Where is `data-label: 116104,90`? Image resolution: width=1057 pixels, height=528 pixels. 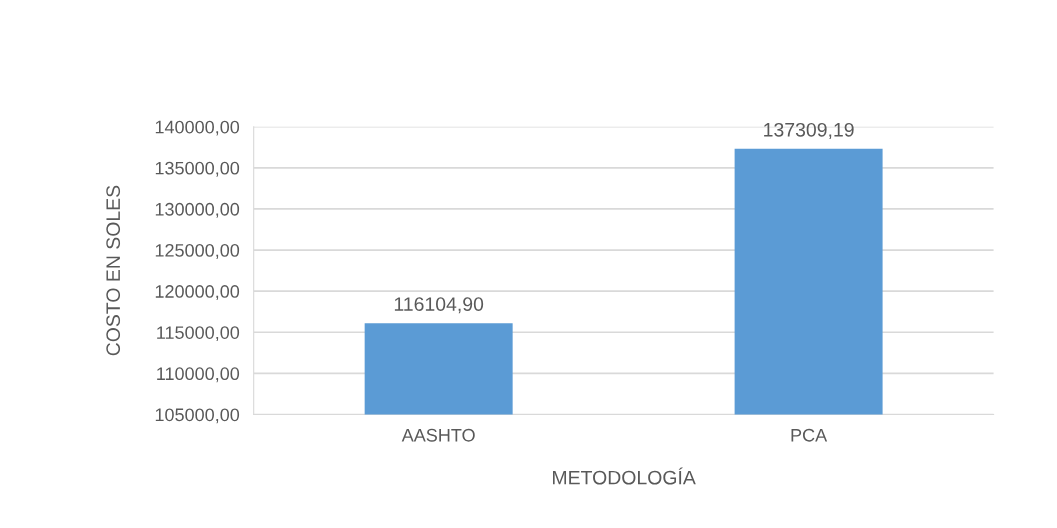 data-label: 116104,90 is located at coordinates (439, 305).